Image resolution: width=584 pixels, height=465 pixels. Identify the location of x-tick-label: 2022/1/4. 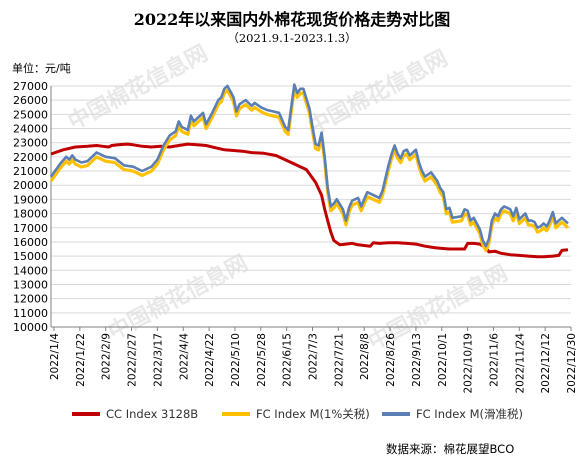
(55, 356).